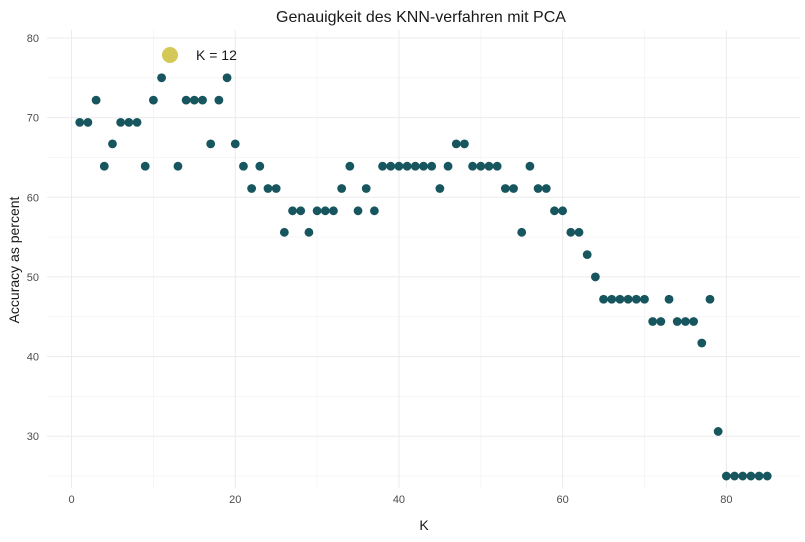 This screenshot has width=805, height=542. What do you see at coordinates (424, 525) in the screenshot?
I see `x-axis-title: K` at bounding box center [424, 525].